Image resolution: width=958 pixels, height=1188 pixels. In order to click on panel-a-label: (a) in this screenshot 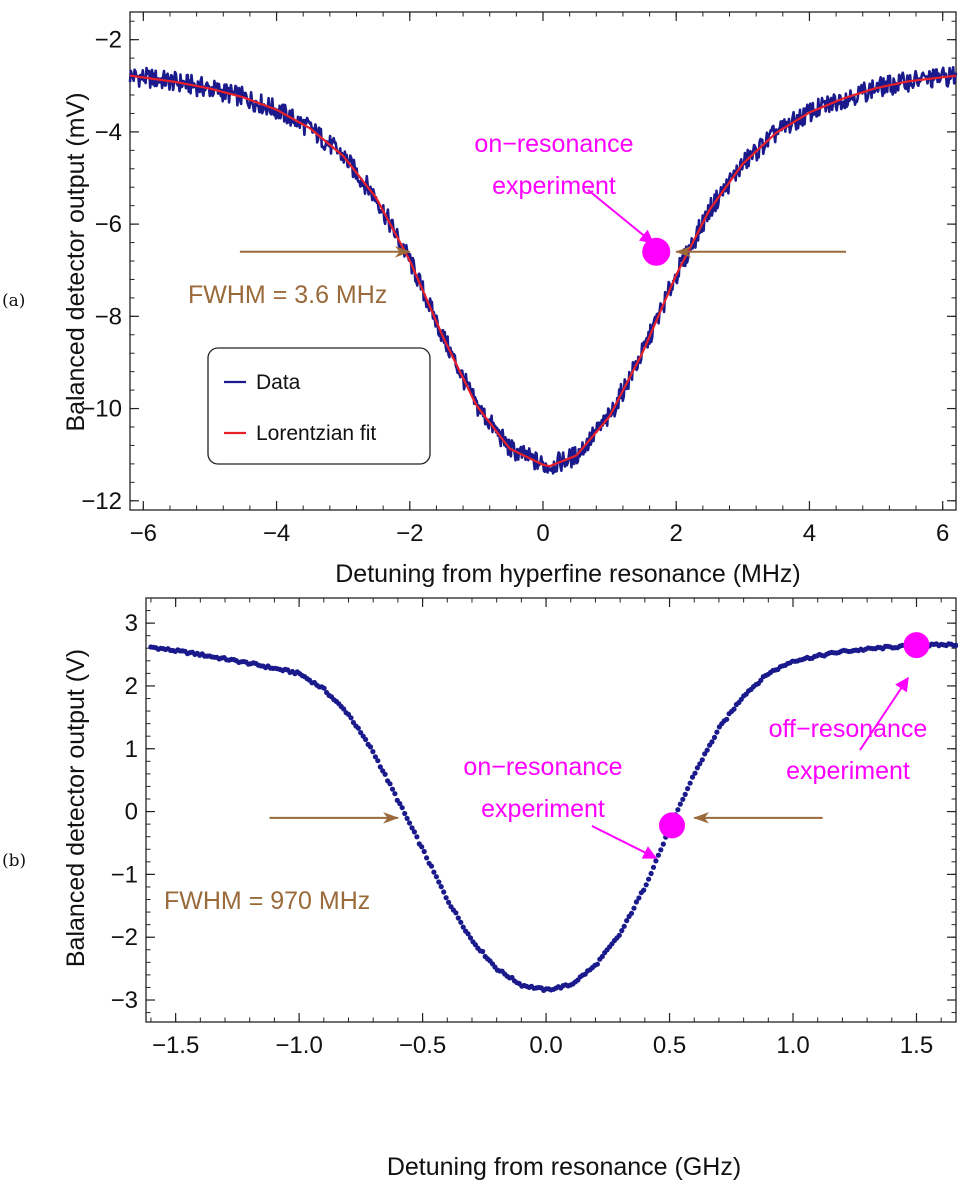, I will do `click(13, 301)`.